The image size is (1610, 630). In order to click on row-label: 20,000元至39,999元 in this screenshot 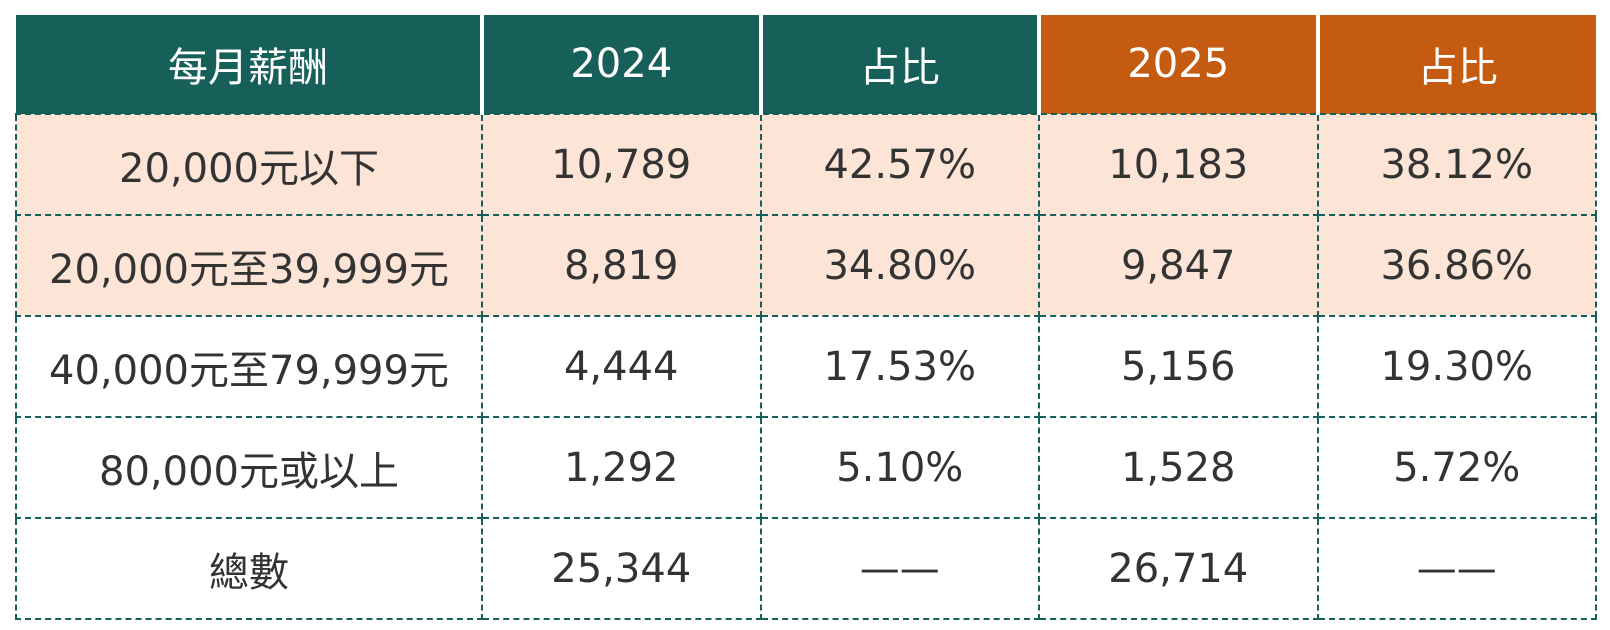, I will do `click(249, 265)`.